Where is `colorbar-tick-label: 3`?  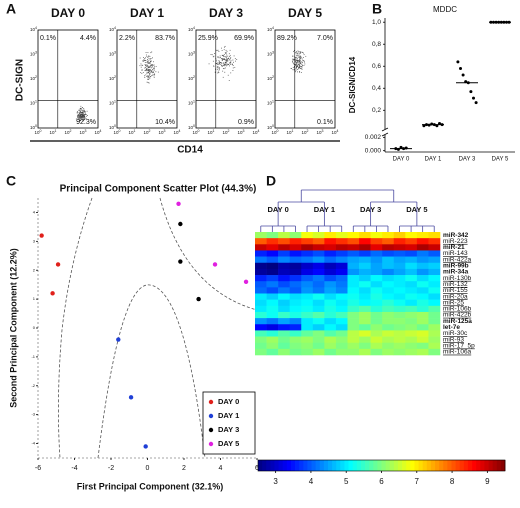 colorbar-tick-label: 3 is located at coordinates (275, 481).